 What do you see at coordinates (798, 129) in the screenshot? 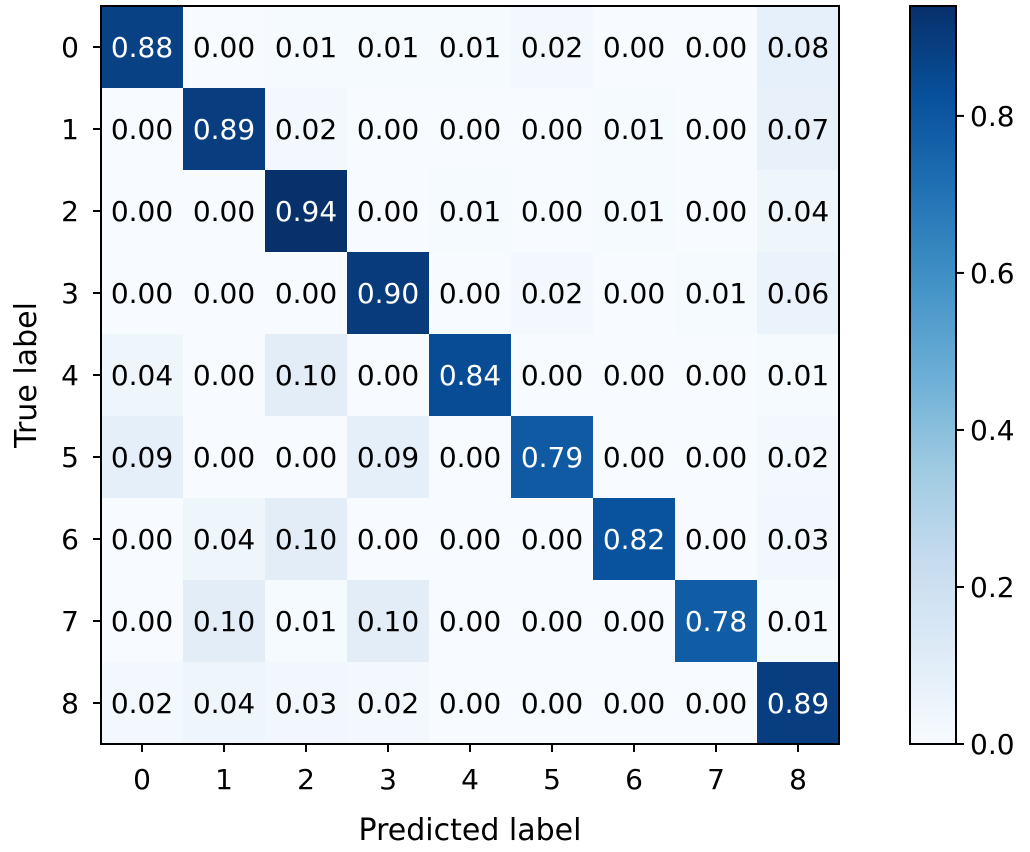
I see `cell-value-label: 0.07` at bounding box center [798, 129].